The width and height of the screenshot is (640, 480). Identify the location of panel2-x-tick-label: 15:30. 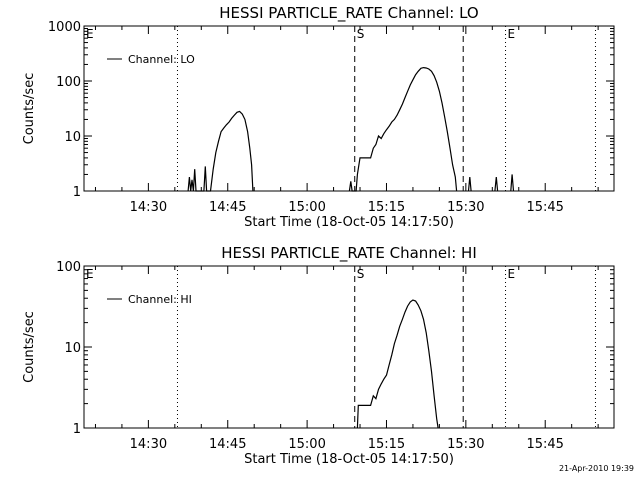
(465, 444).